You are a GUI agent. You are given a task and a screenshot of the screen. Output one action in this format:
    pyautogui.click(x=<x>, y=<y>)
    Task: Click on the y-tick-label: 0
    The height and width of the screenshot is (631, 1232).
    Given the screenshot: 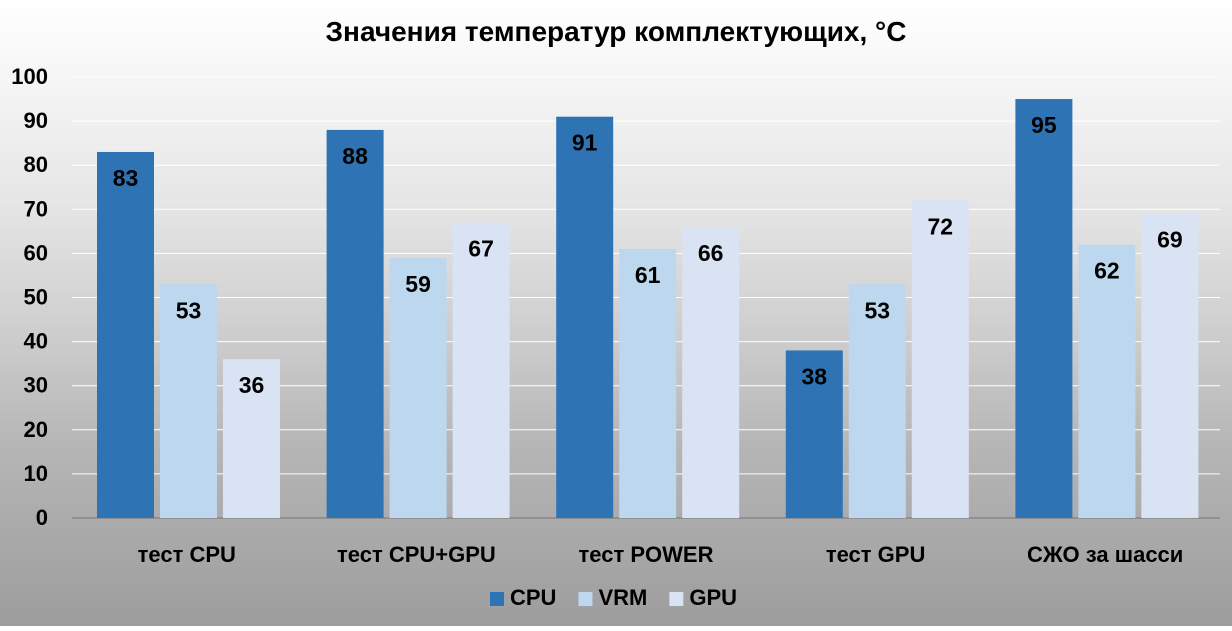 What is the action you would take?
    pyautogui.click(x=42, y=517)
    